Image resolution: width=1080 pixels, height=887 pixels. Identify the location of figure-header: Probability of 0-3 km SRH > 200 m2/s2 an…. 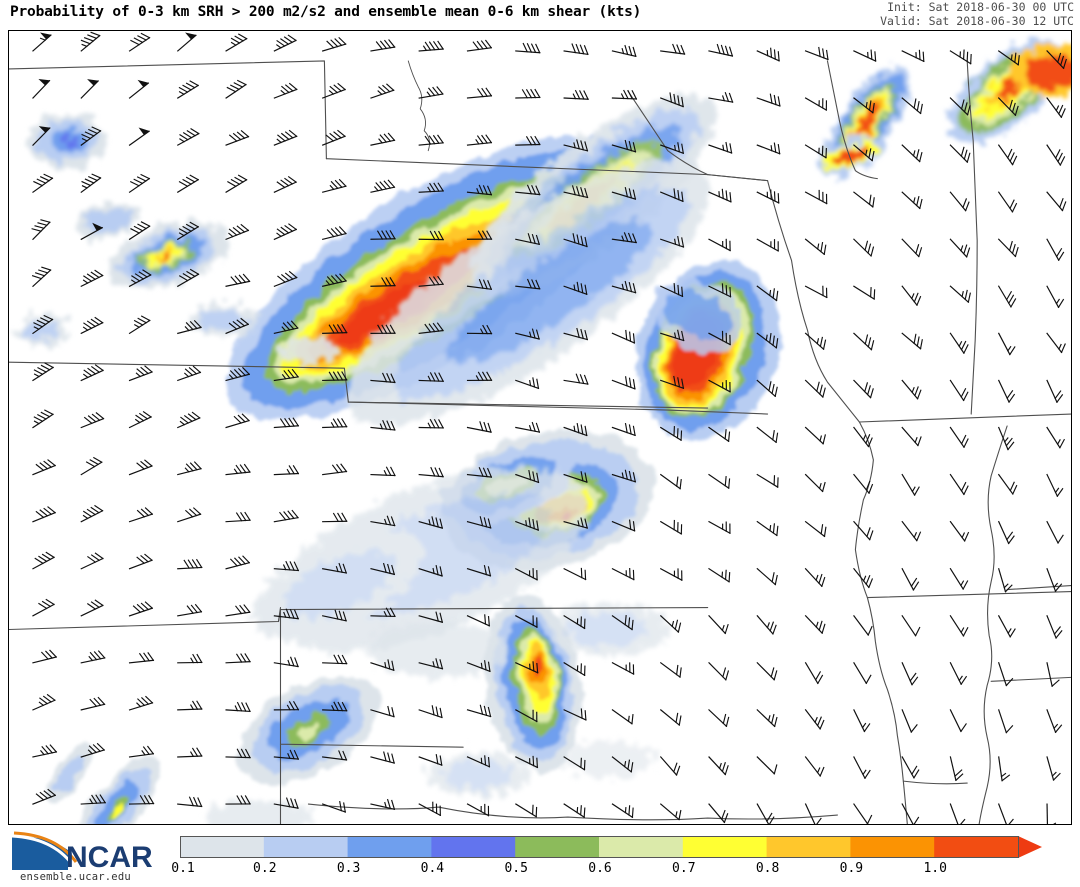
(540, 15).